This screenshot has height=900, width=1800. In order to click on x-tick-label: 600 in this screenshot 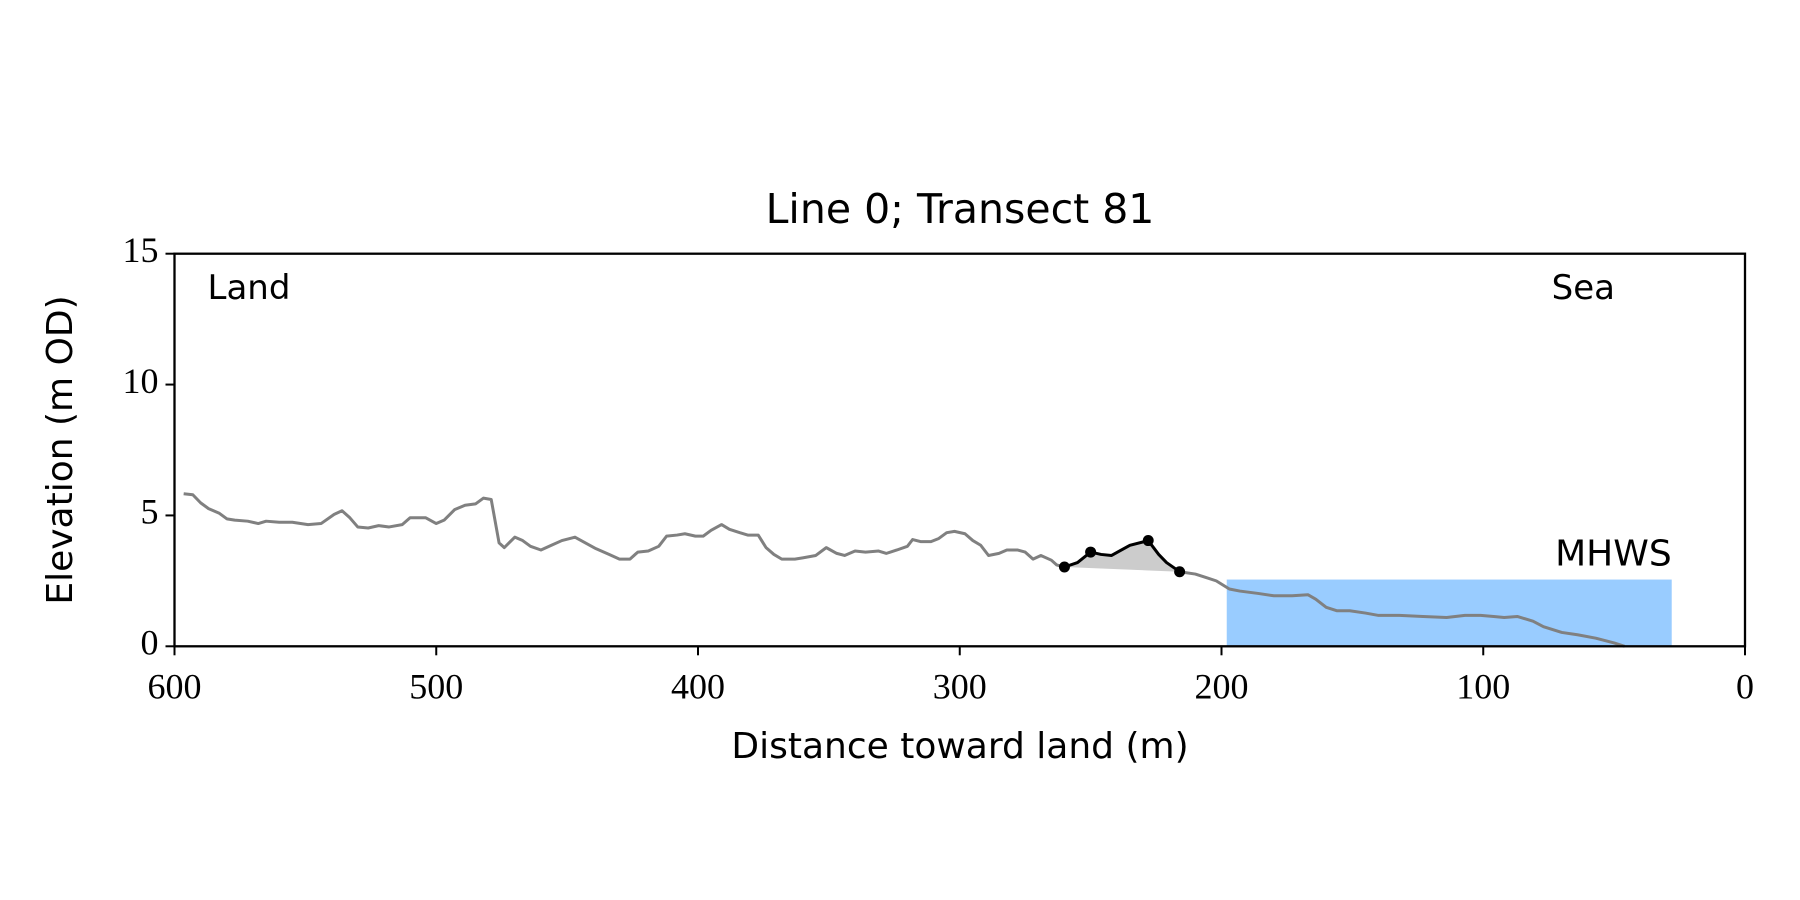, I will do `click(175, 687)`.